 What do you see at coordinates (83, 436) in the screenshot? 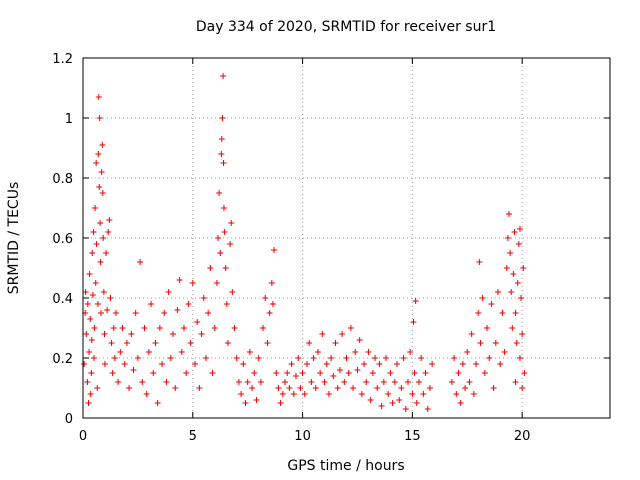
I see `x-tick-label: 0` at bounding box center [83, 436].